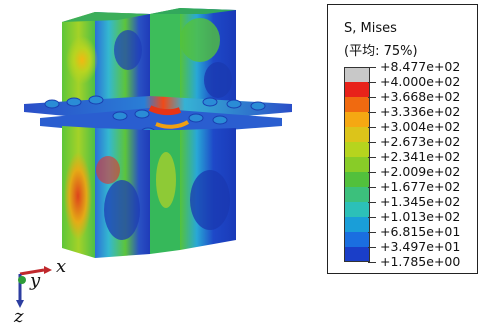 Image resolution: width=483 pixels, height=334 pixels. I want to click on z-axis-label: z, so click(19, 316).